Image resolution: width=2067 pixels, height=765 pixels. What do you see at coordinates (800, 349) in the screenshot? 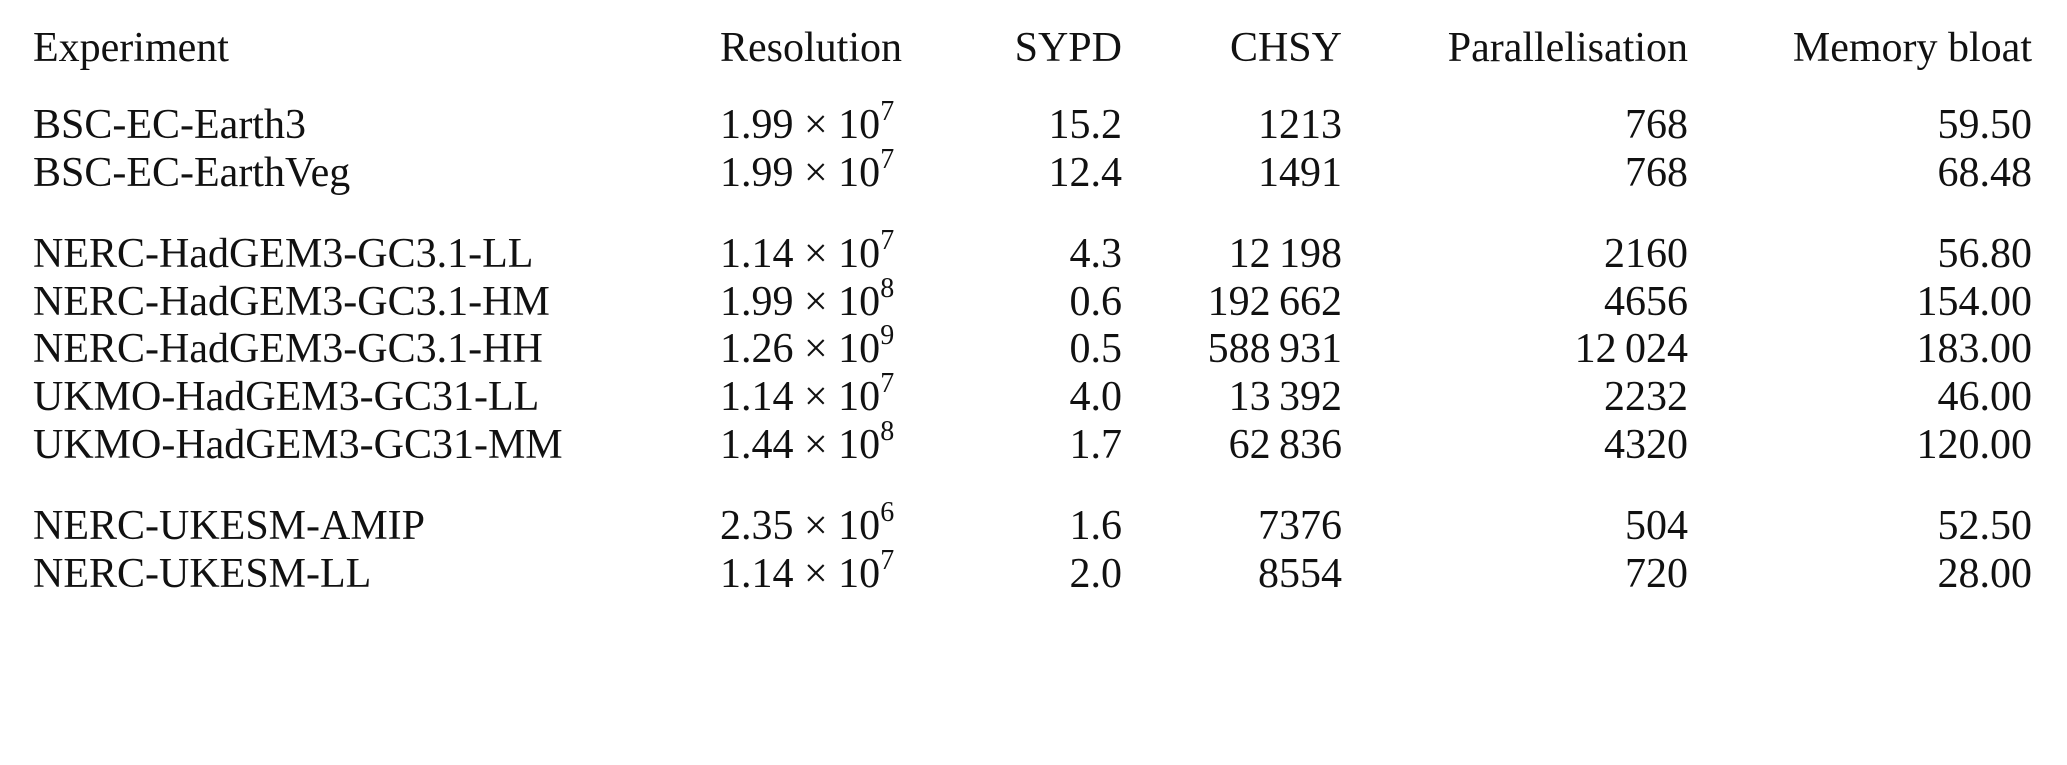
I see `resolution-base: 1.26 × 10` at bounding box center [800, 349].